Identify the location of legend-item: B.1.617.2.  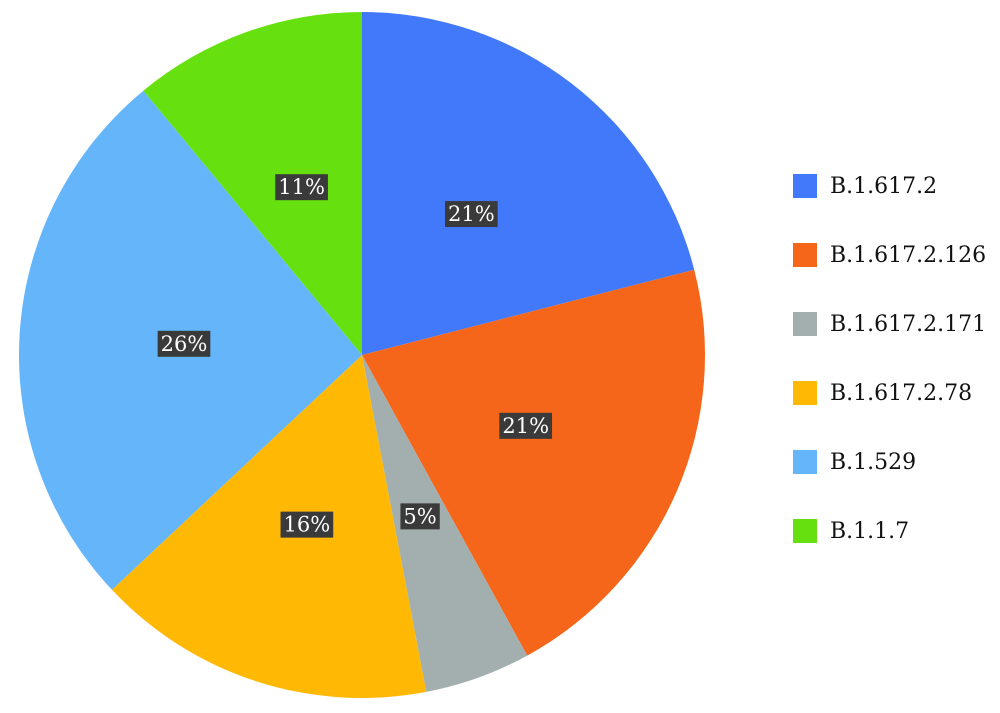
(895, 186).